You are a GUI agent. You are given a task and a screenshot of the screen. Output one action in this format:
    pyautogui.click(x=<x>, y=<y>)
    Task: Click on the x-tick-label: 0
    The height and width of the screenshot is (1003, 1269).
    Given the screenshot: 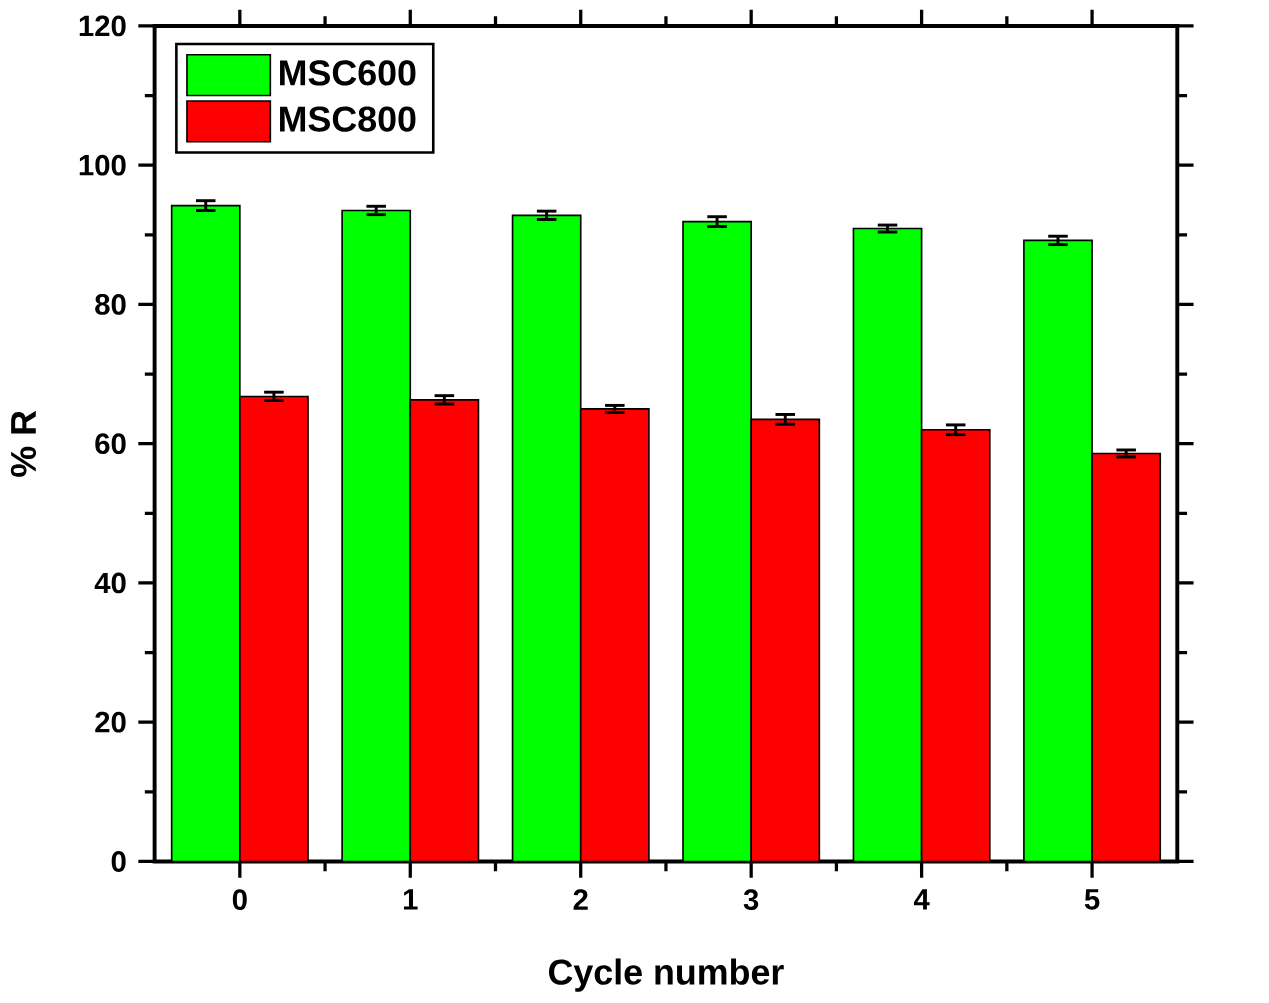 What is the action you would take?
    pyautogui.click(x=239, y=900)
    